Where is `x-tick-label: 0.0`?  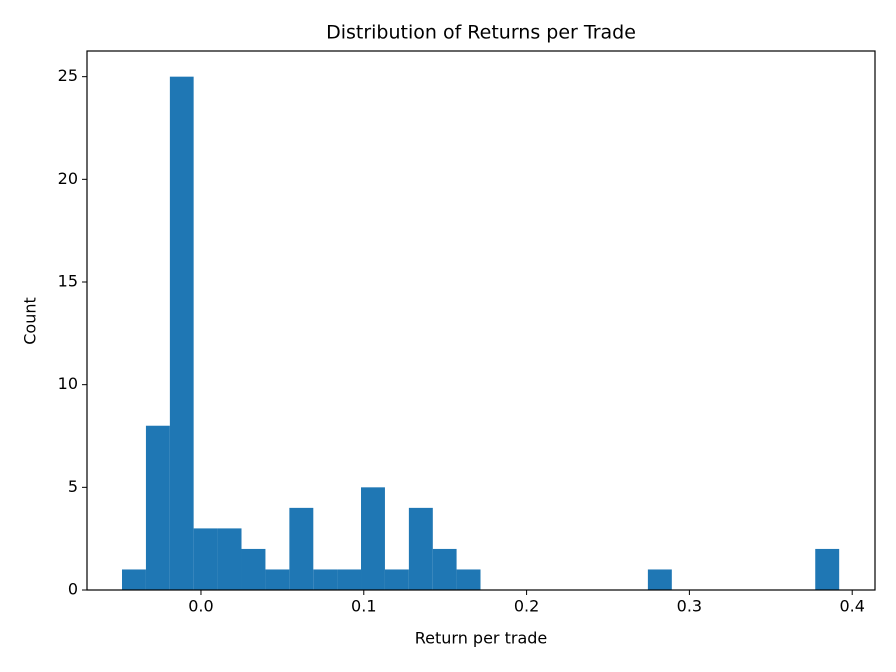
x-tick-label: 0.0 is located at coordinates (200, 606).